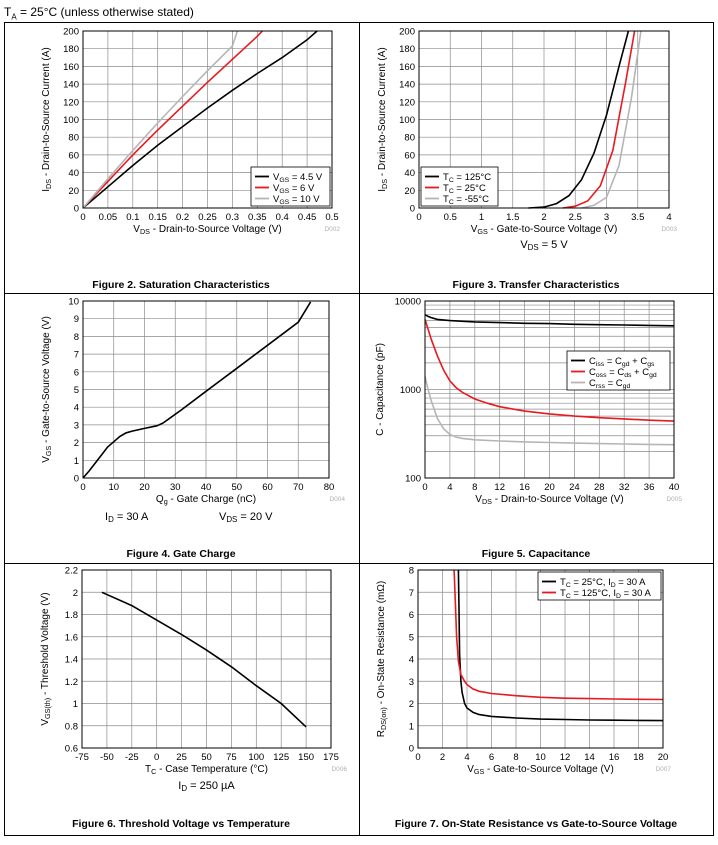 The height and width of the screenshot is (845, 718). What do you see at coordinates (540, 770) in the screenshot?
I see `x-axis-label: VGS - Gate-to-Source Voltage (V)` at bounding box center [540, 770].